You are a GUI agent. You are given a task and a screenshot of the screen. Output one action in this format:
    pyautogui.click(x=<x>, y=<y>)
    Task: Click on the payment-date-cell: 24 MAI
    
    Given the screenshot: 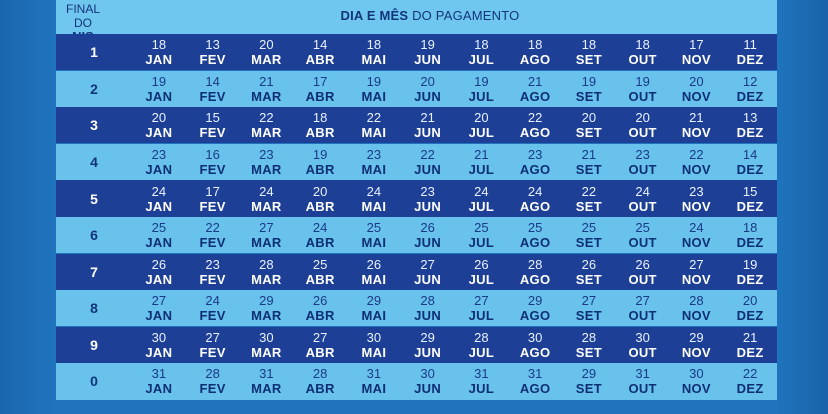 What is the action you would take?
    pyautogui.click(x=374, y=198)
    